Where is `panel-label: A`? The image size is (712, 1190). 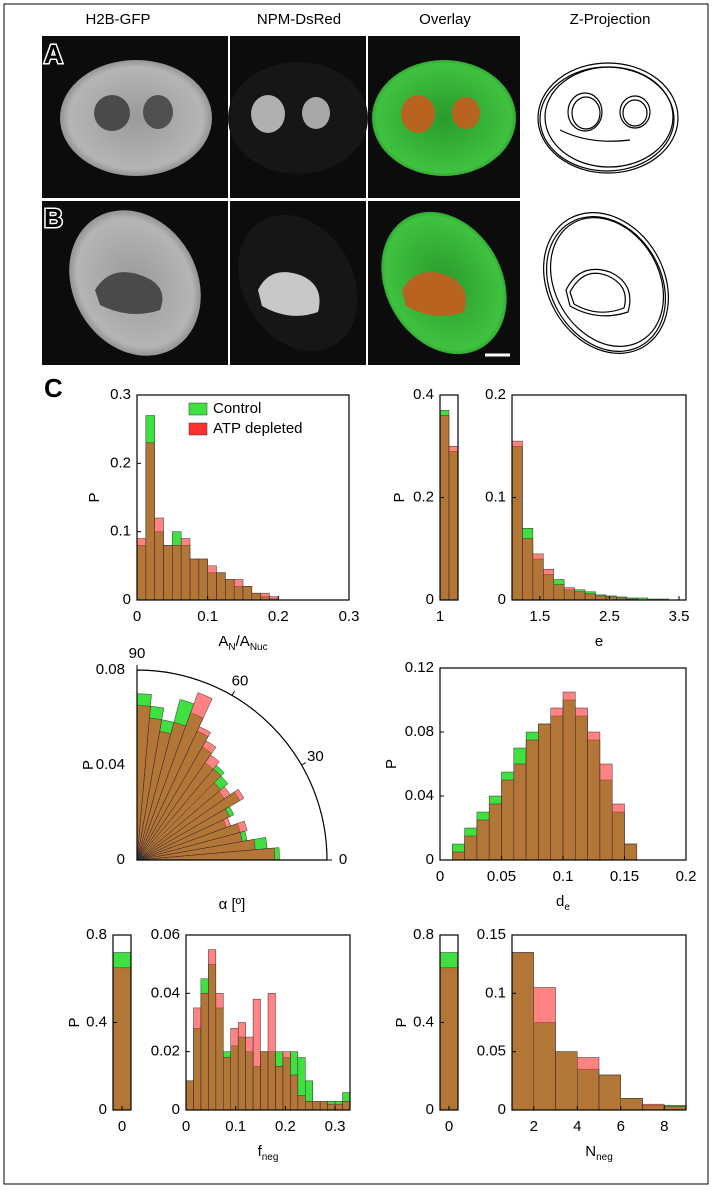
panel-label: A is located at coordinates (53, 54).